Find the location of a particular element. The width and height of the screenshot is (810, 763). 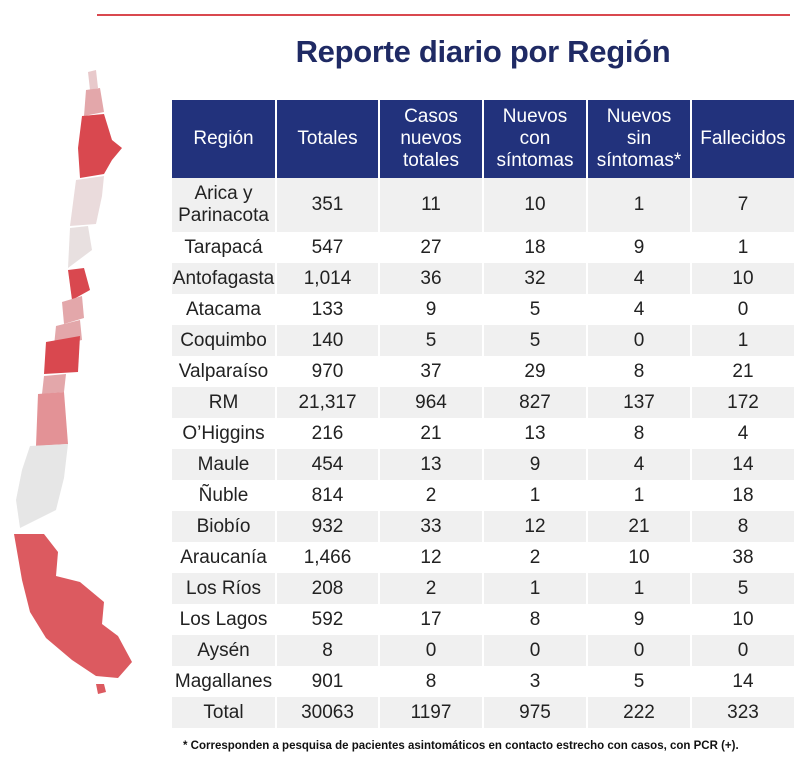

map-region-arica is located at coordinates (93, 80).